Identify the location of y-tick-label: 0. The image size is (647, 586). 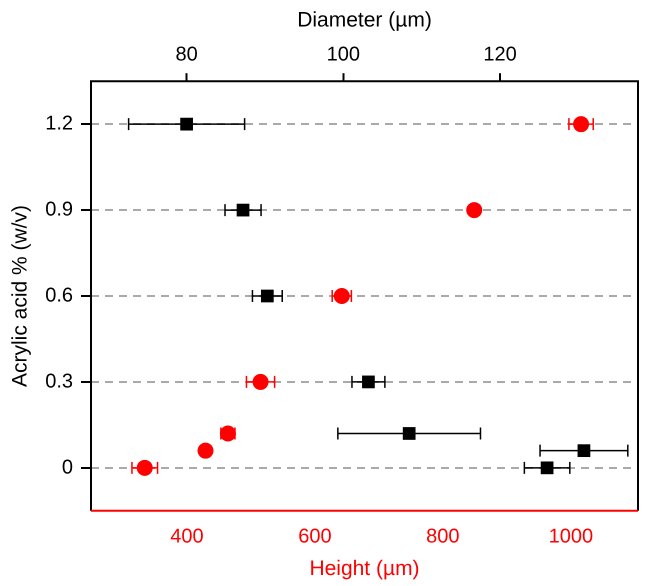
(68, 467).